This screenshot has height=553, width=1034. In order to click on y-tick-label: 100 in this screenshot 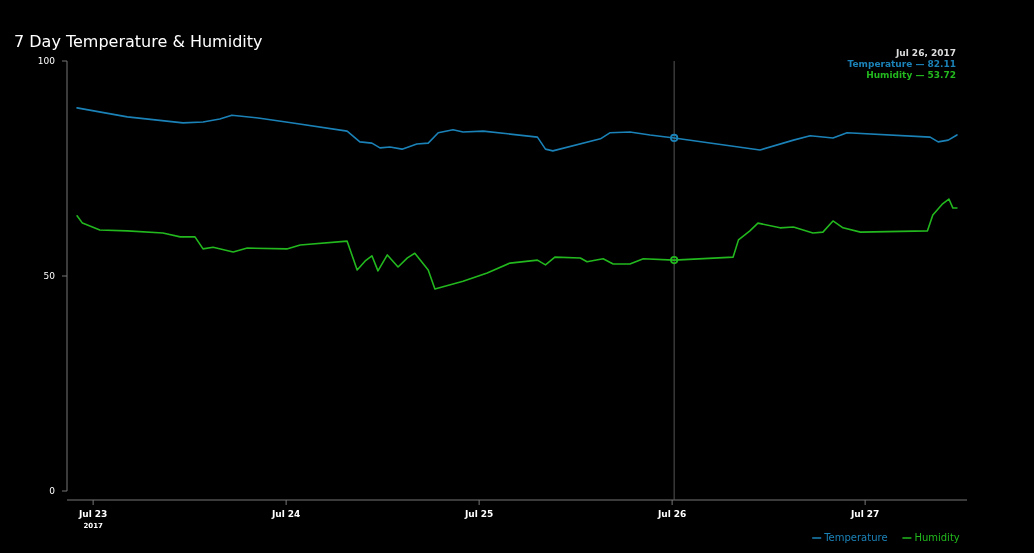, I will do `click(46, 61)`.